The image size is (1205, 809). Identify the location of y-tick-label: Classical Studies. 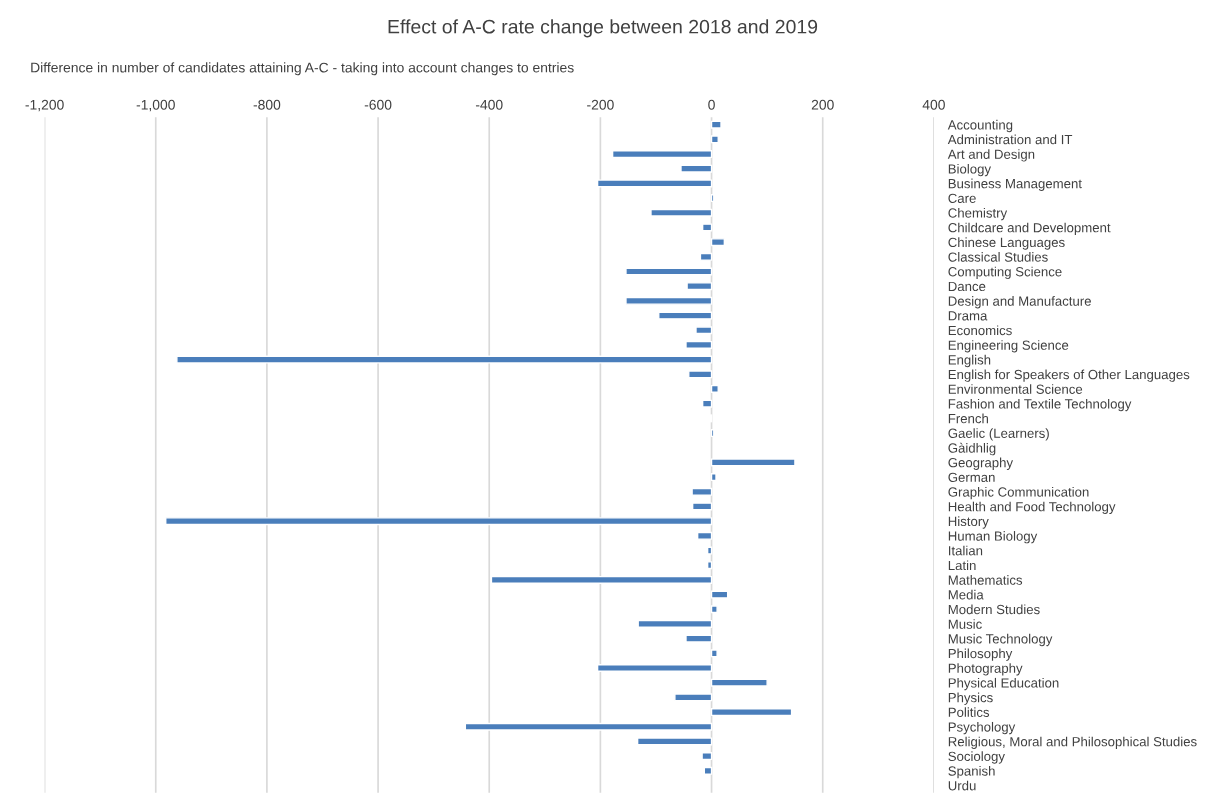
(998, 257).